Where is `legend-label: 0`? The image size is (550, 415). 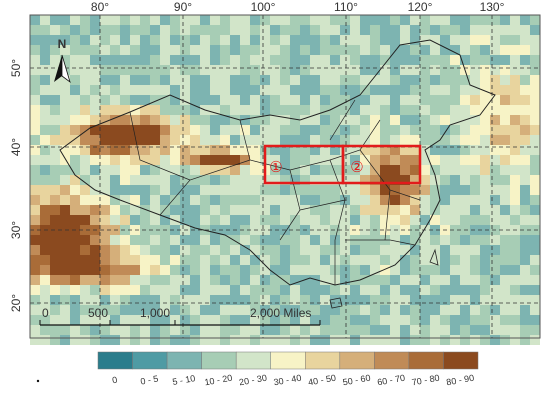 legend-label: 0 is located at coordinates (114, 380).